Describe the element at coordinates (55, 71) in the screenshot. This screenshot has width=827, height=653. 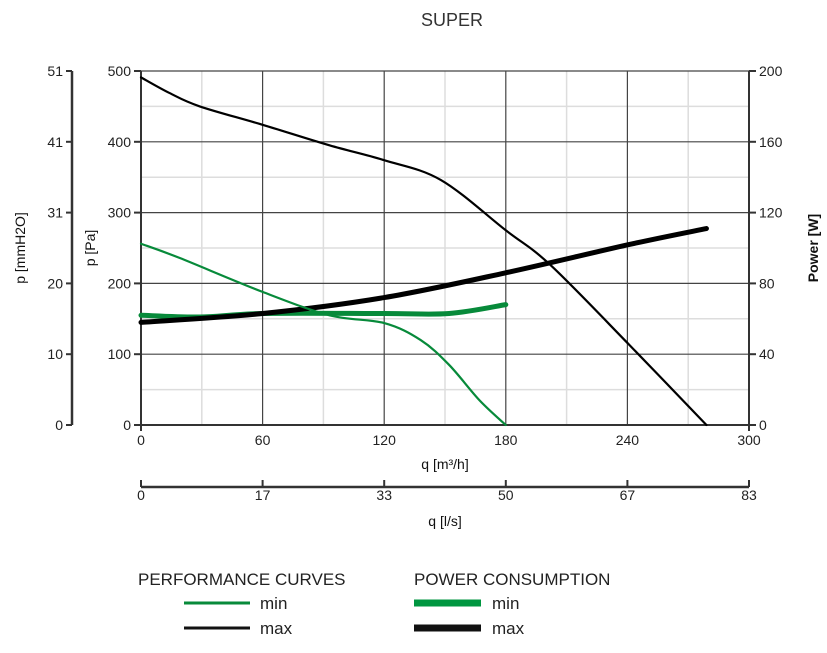
I see `y-outer-tick-label: 51` at that location.